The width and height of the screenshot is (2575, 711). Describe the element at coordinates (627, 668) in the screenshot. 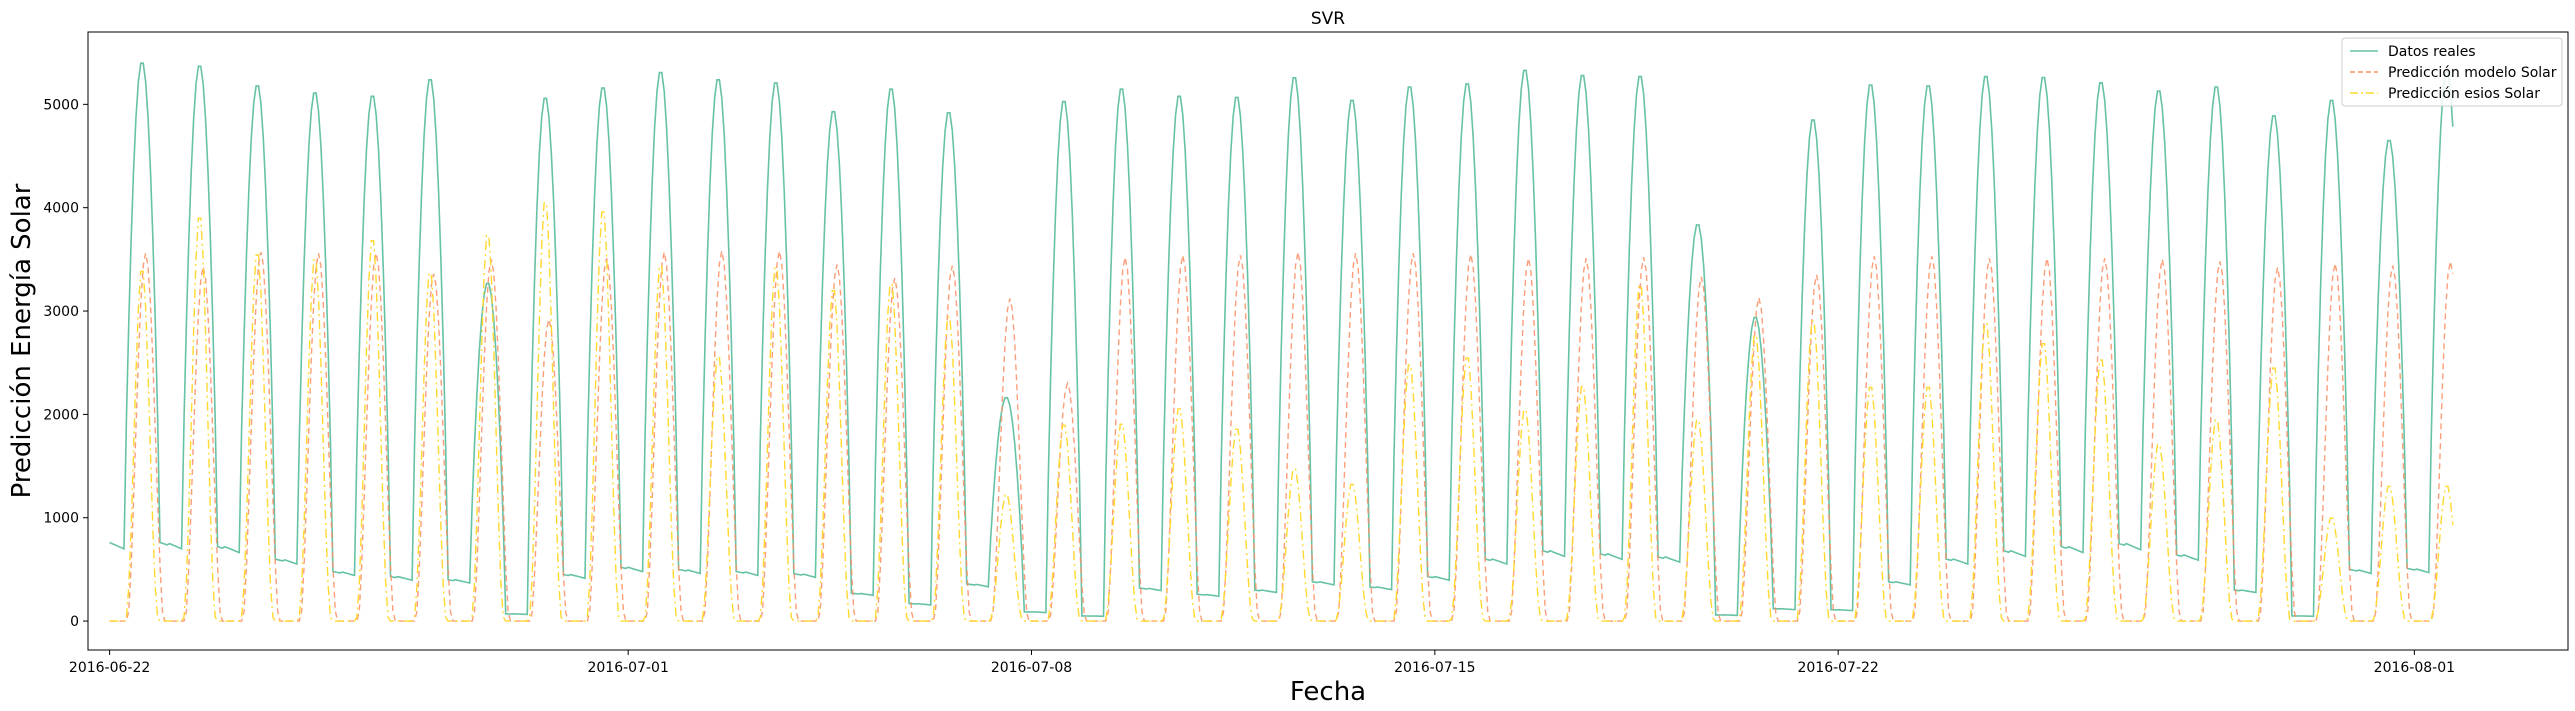

I see `x-tick-label: 2016-07-01` at that location.